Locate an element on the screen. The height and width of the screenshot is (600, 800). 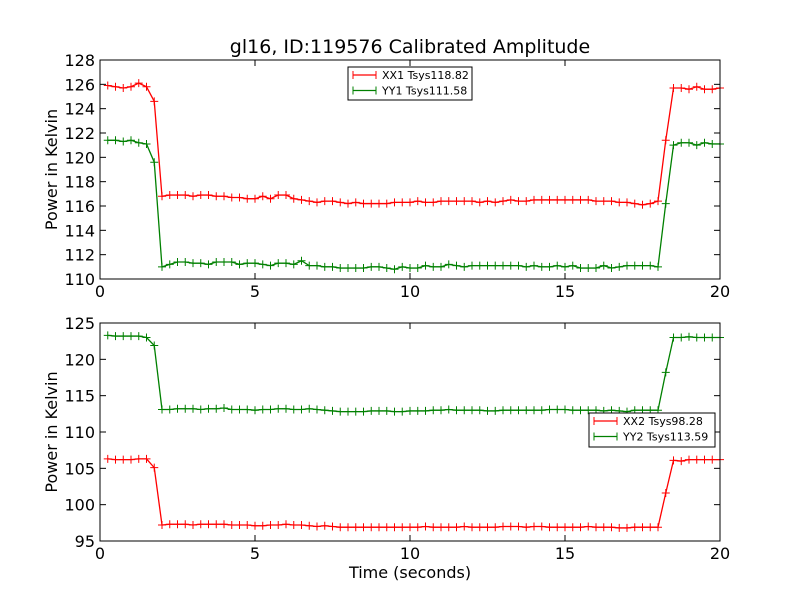
top-legend: XX1 Tsys118.82 YY1 Tsys111.58 is located at coordinates (410, 83).